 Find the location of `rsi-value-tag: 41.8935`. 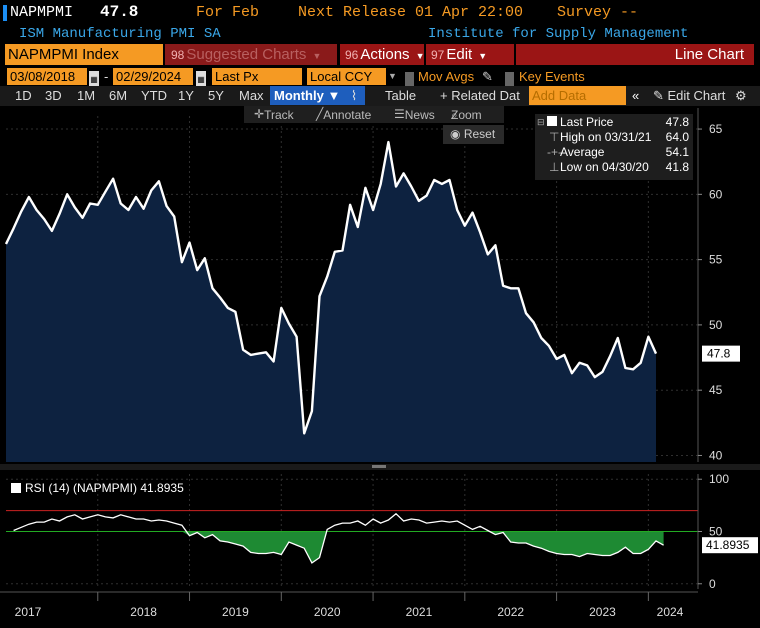

rsi-value-tag: 41.8935 is located at coordinates (730, 545).